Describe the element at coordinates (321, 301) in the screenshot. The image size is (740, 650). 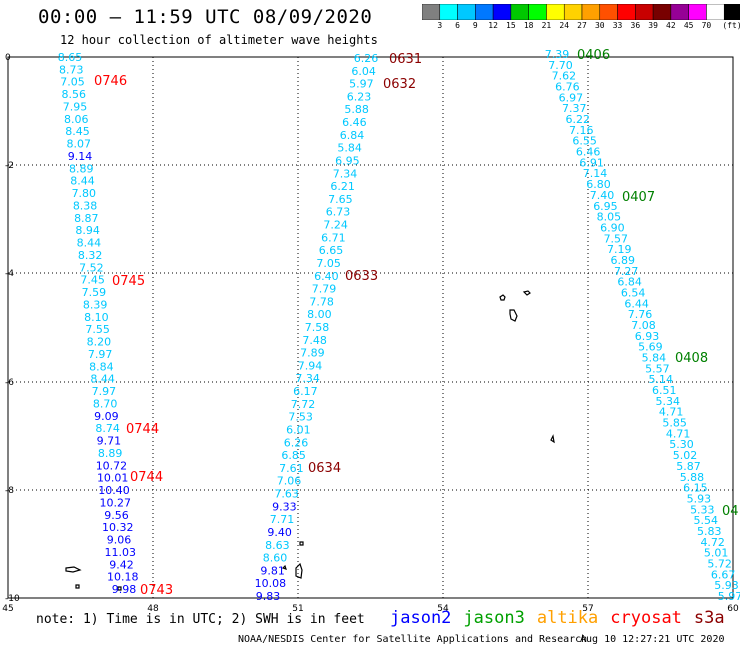
I see `wave-height-label: 7.78` at that location.